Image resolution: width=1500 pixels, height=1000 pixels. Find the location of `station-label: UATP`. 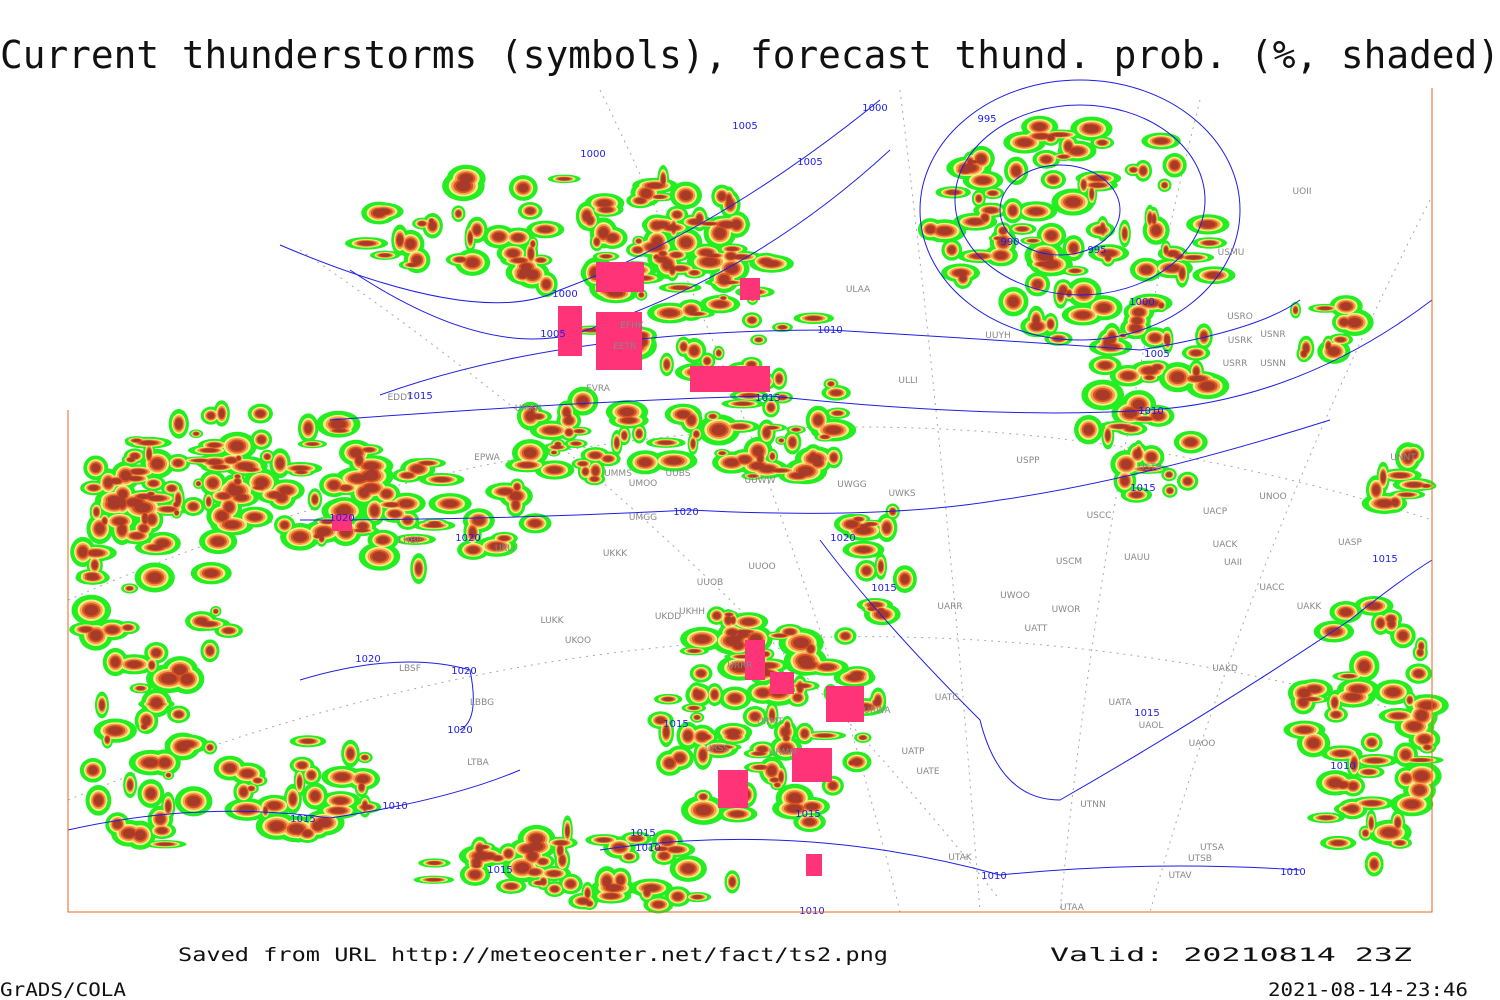

station-label: UATP is located at coordinates (914, 752).